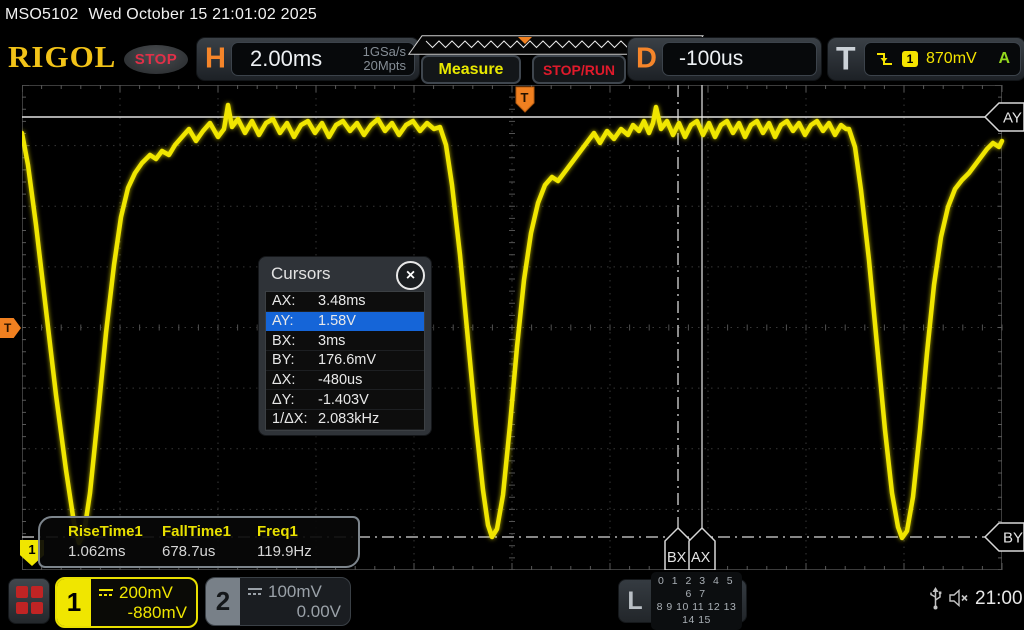 Image resolution: width=1024 pixels, height=630 pixels. Describe the element at coordinates (959, 598) in the screenshot. I see `mute-speaker-icon` at that location.